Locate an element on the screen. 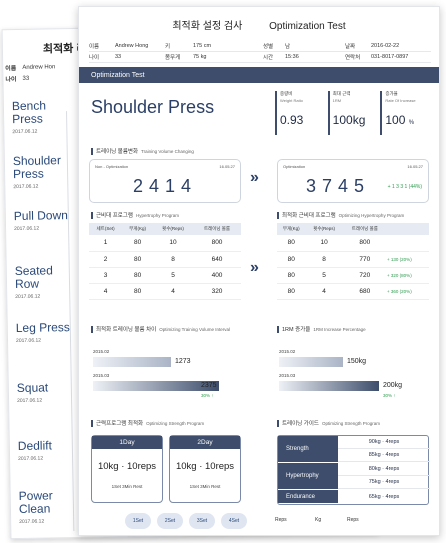  bar-label: 2015.03 is located at coordinates (287, 375).